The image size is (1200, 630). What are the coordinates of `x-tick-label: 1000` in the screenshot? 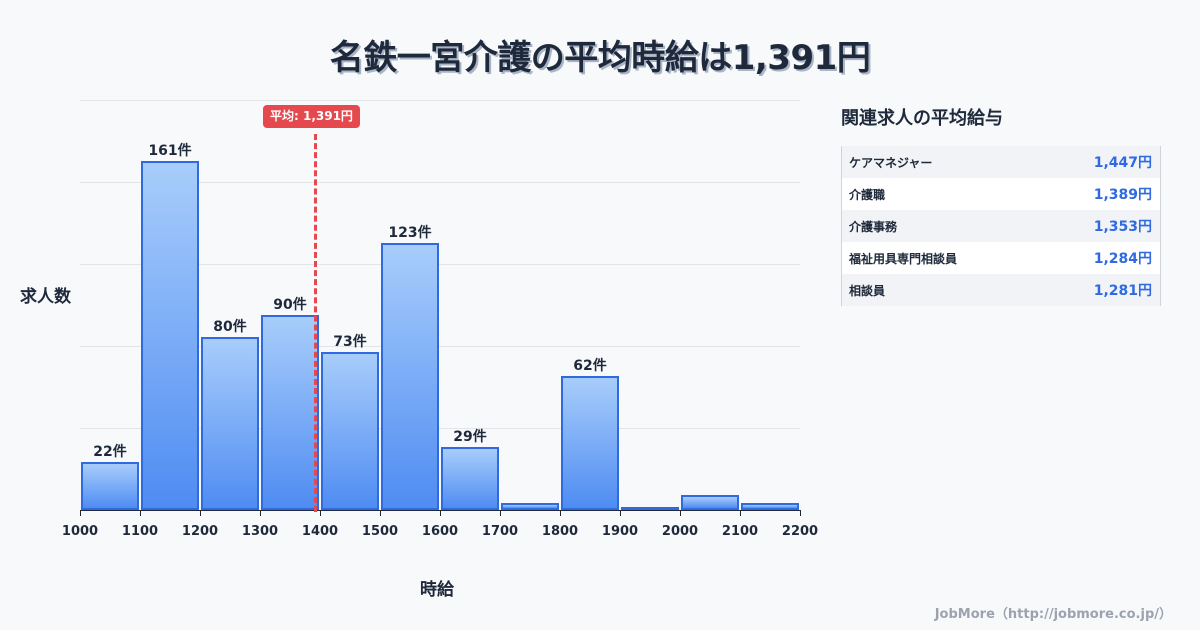 It's located at (80, 531).